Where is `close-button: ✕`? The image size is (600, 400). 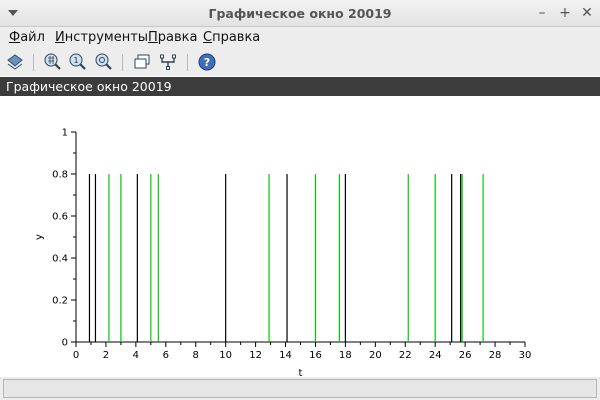 close-button: ✕ is located at coordinates (587, 13).